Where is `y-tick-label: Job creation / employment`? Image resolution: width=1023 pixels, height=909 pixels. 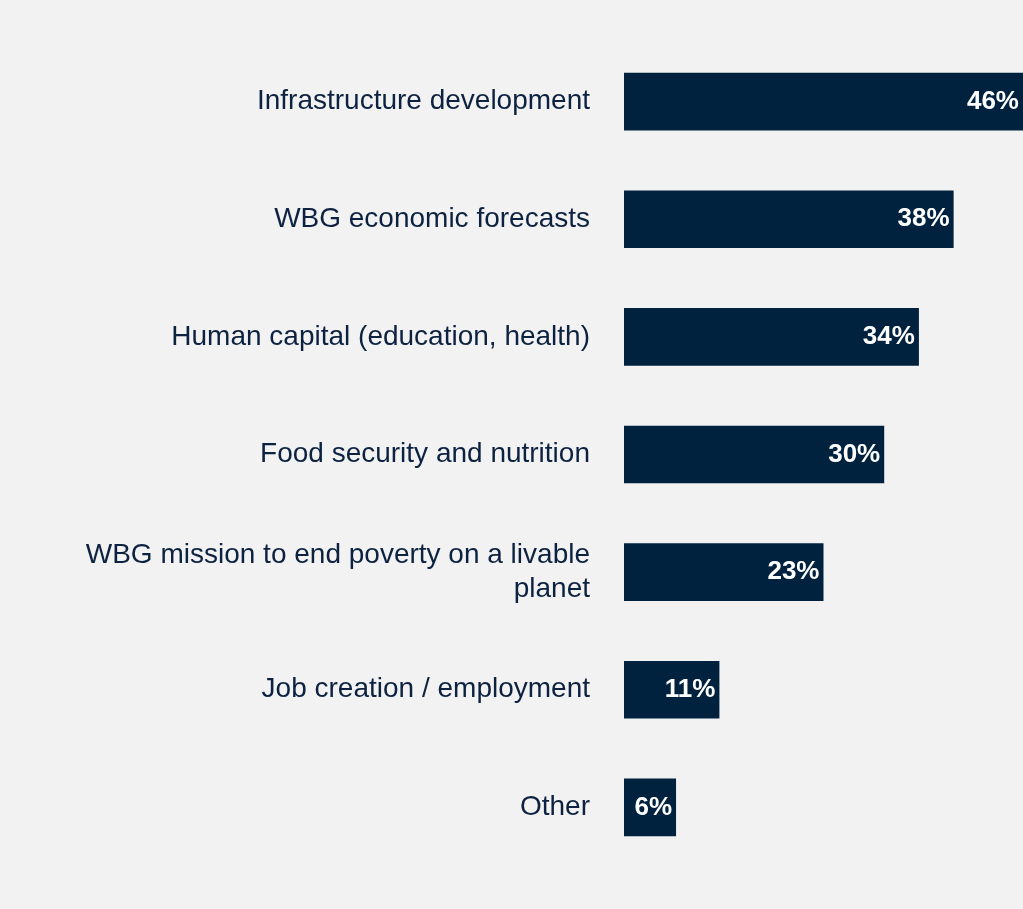 y-tick-label: Job creation / employment is located at coordinates (426, 688).